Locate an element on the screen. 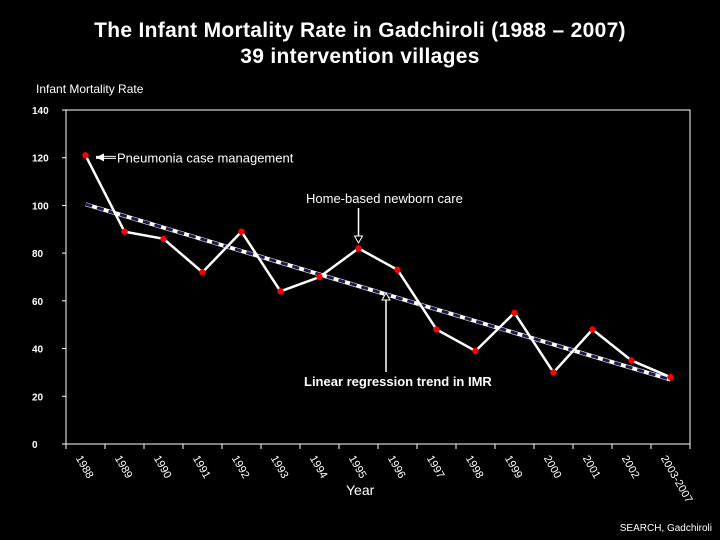 The height and width of the screenshot is (540, 720). x-tick-label: 1990 is located at coordinates (162, 467).